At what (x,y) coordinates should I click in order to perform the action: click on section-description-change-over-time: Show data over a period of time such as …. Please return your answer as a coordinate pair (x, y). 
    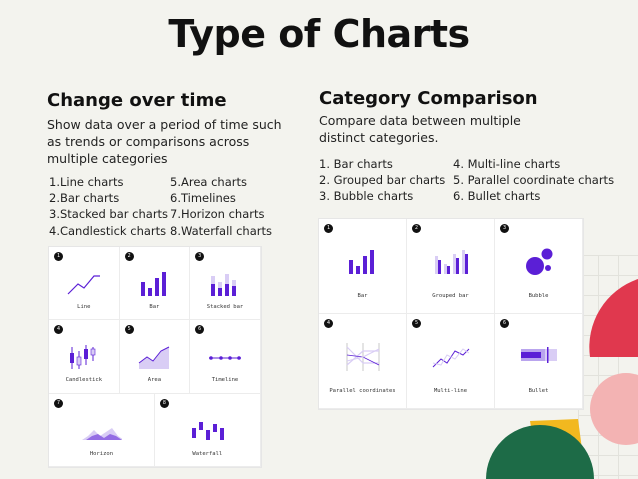
    Looking at the image, I should click on (164, 141).